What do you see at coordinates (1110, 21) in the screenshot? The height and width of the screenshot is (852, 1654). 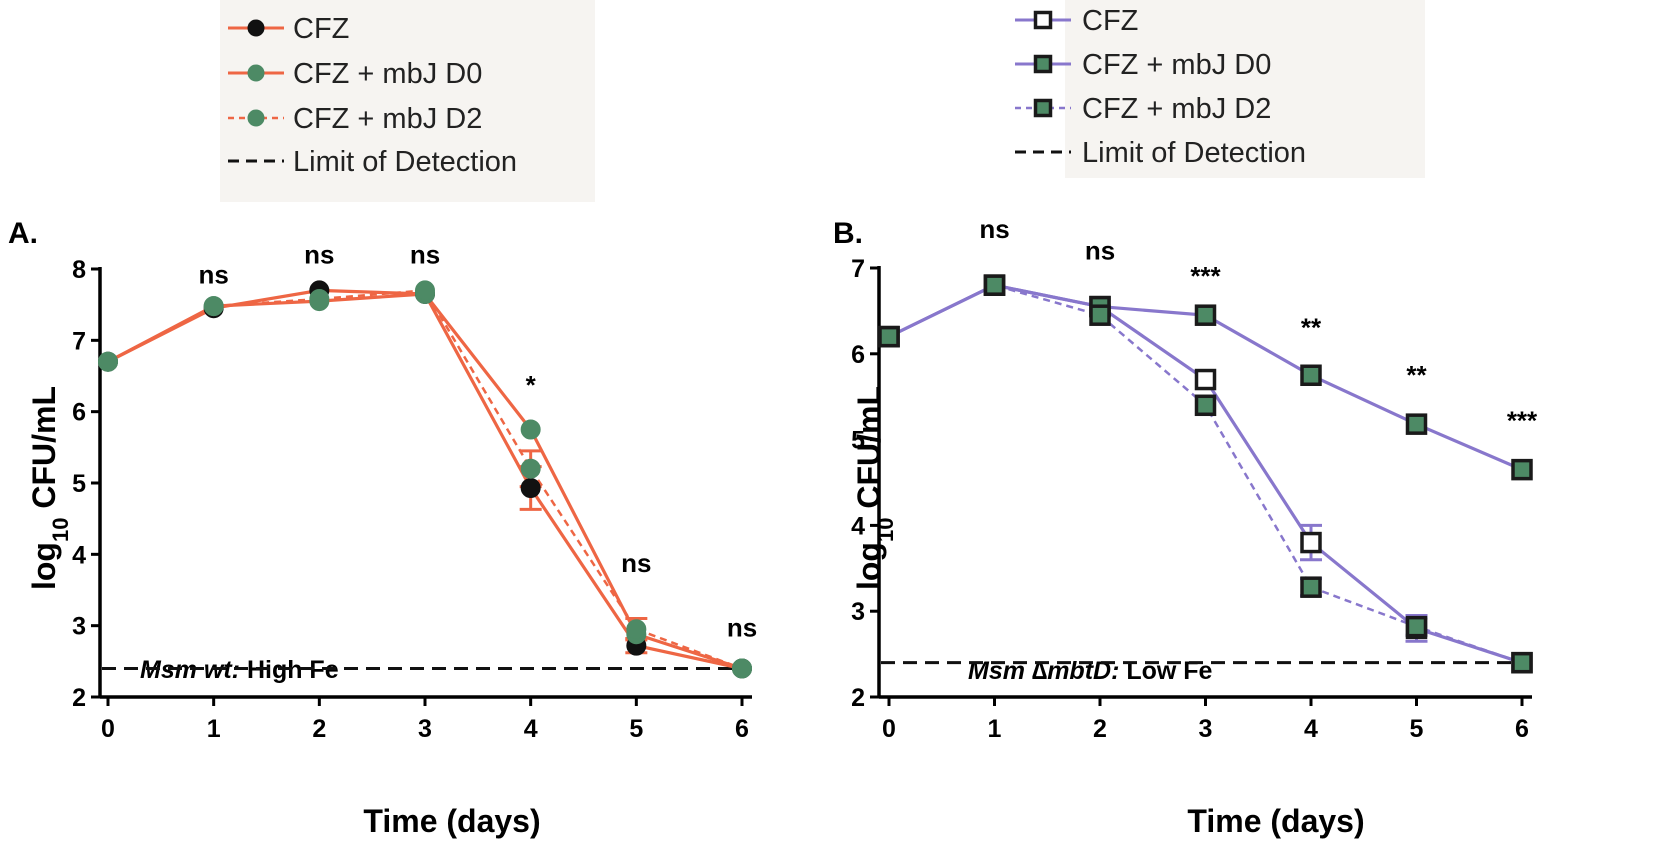 I see `panel-b-legend-label: CFZ` at bounding box center [1110, 21].